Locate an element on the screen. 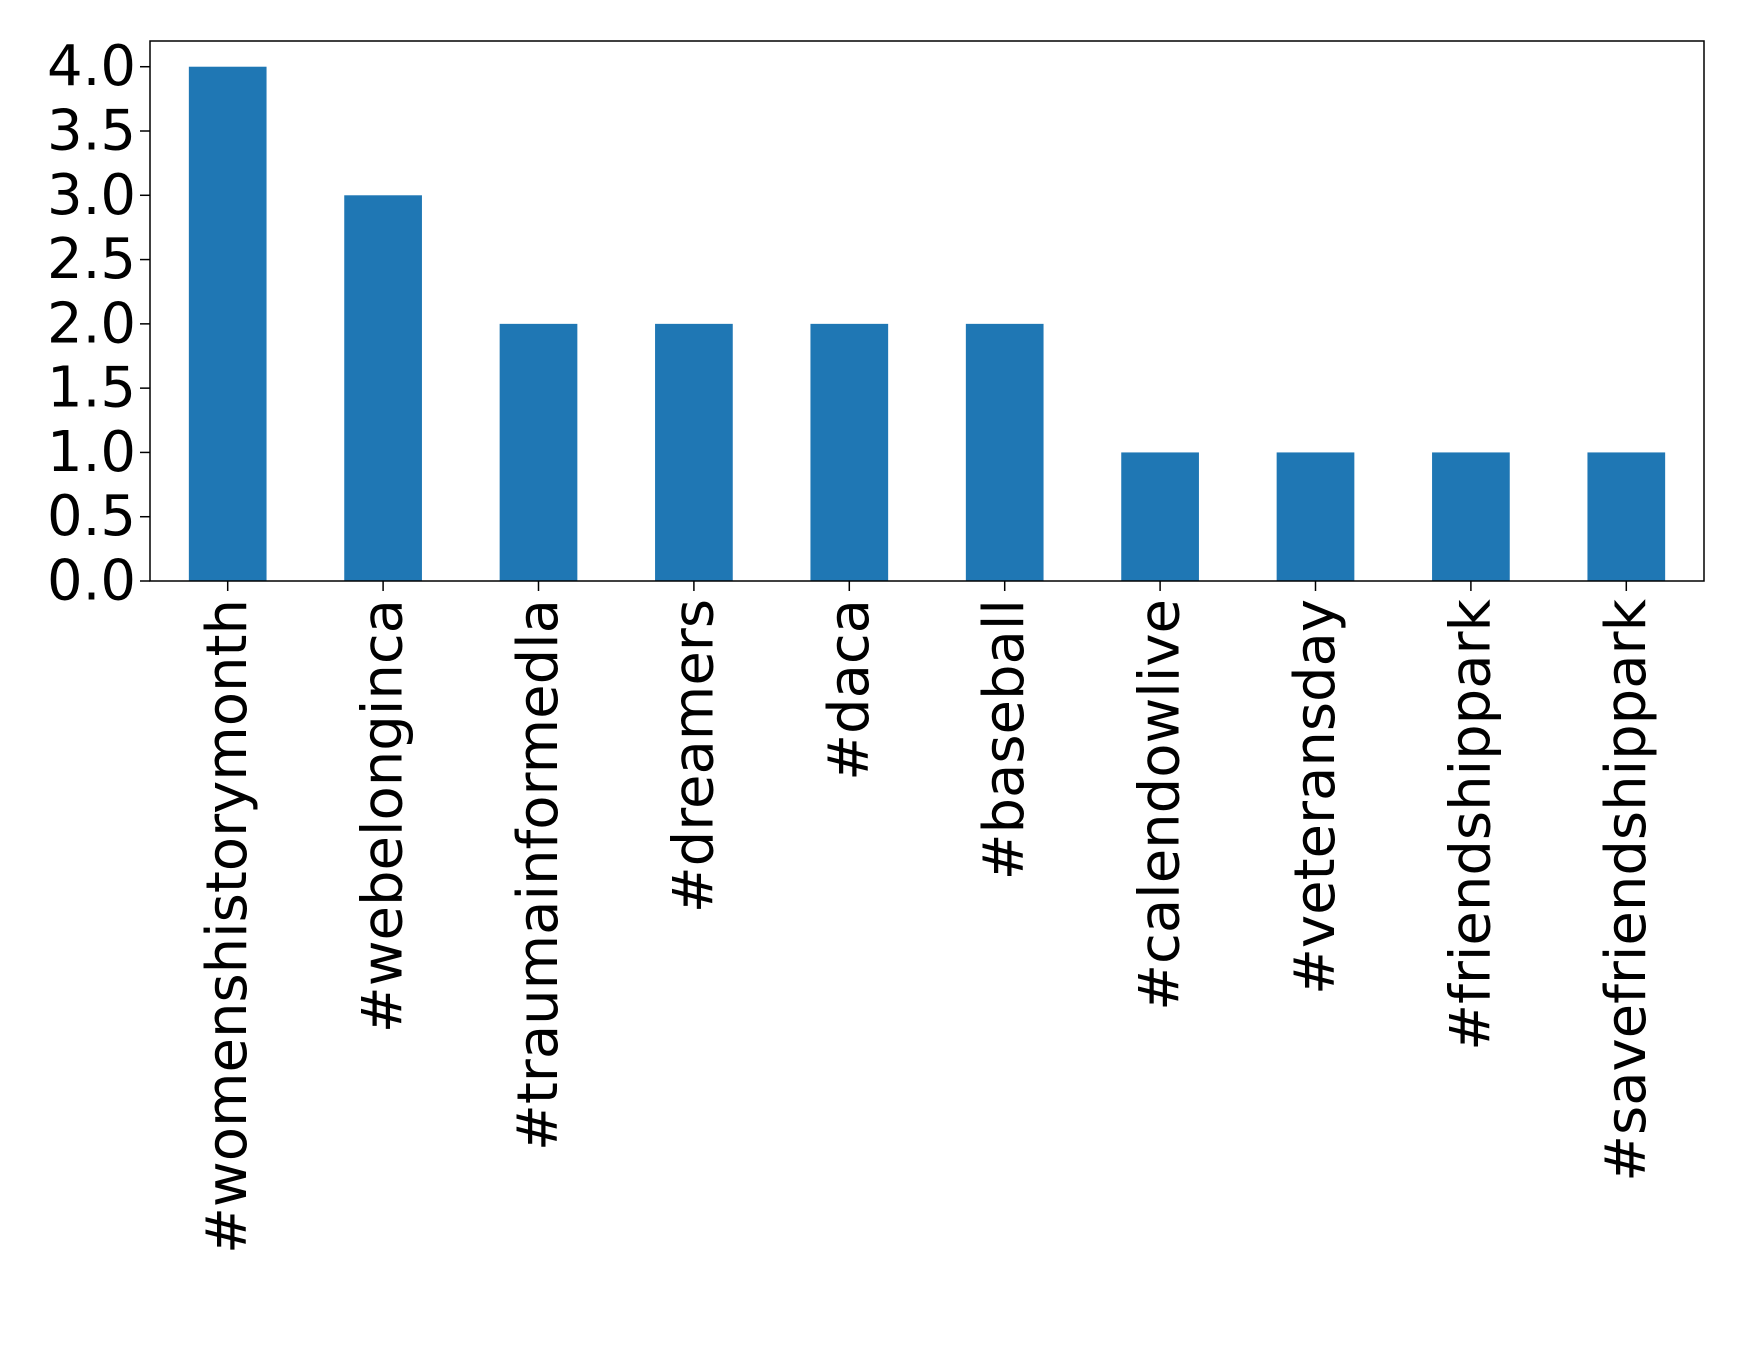 The width and height of the screenshot is (1739, 1364). y-tick-label: 4.0 is located at coordinates (91, 66).